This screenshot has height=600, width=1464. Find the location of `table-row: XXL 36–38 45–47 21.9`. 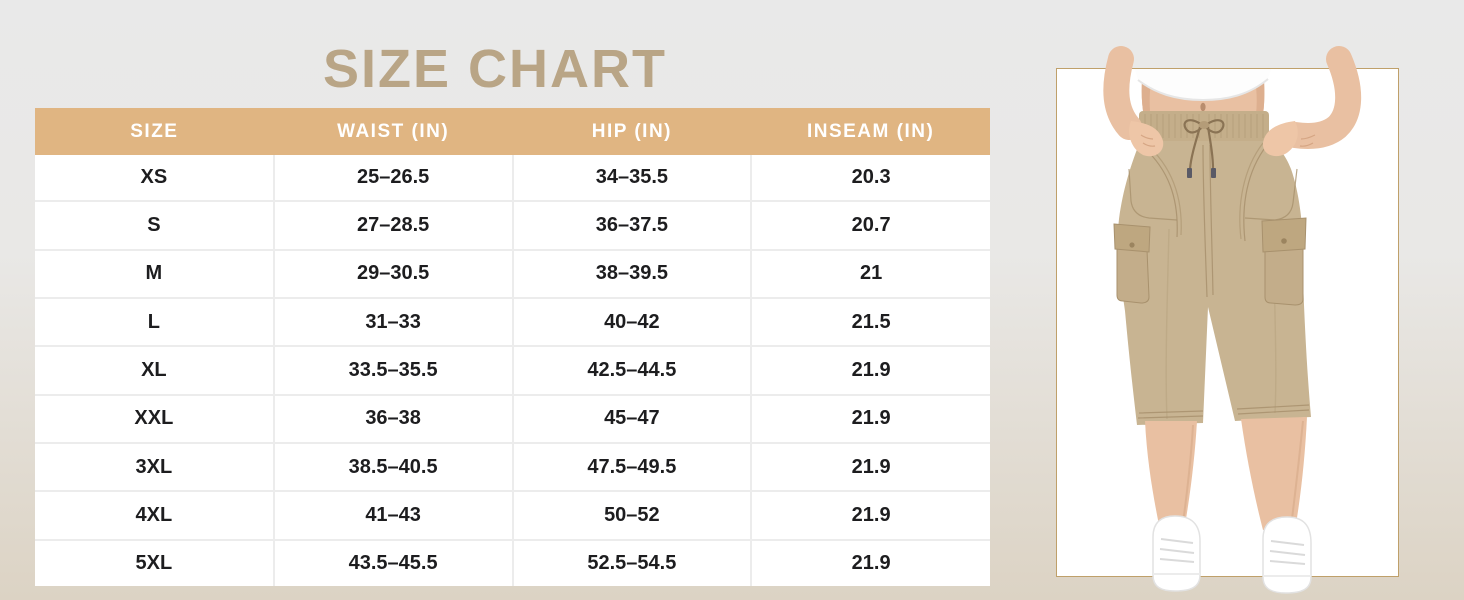

table-row: XXL 36–38 45–47 21.9 is located at coordinates (512, 418).